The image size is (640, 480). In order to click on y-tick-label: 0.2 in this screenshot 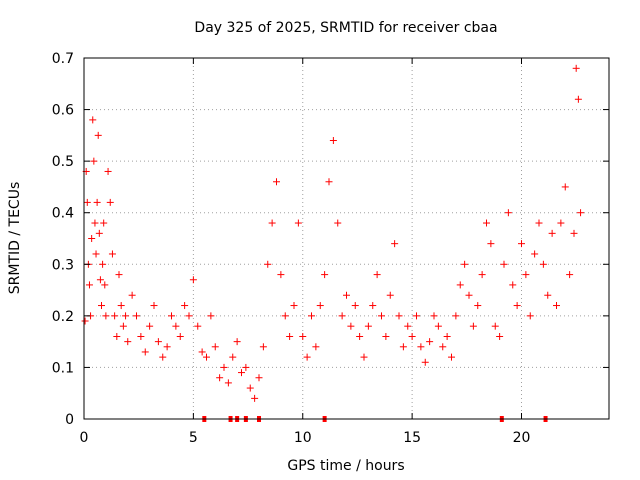, I will do `click(63, 317)`.